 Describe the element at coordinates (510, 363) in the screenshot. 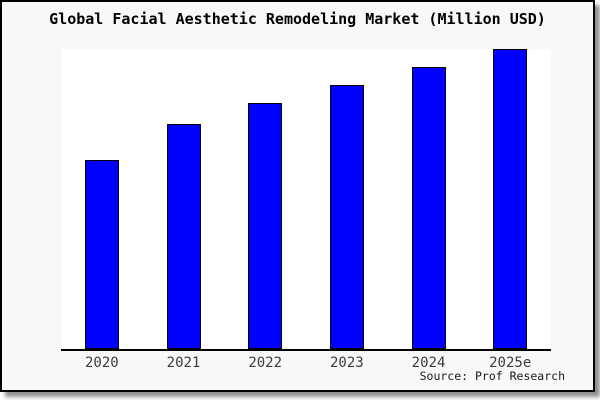

I see `x-tick-label-2025e: 2025e` at that location.